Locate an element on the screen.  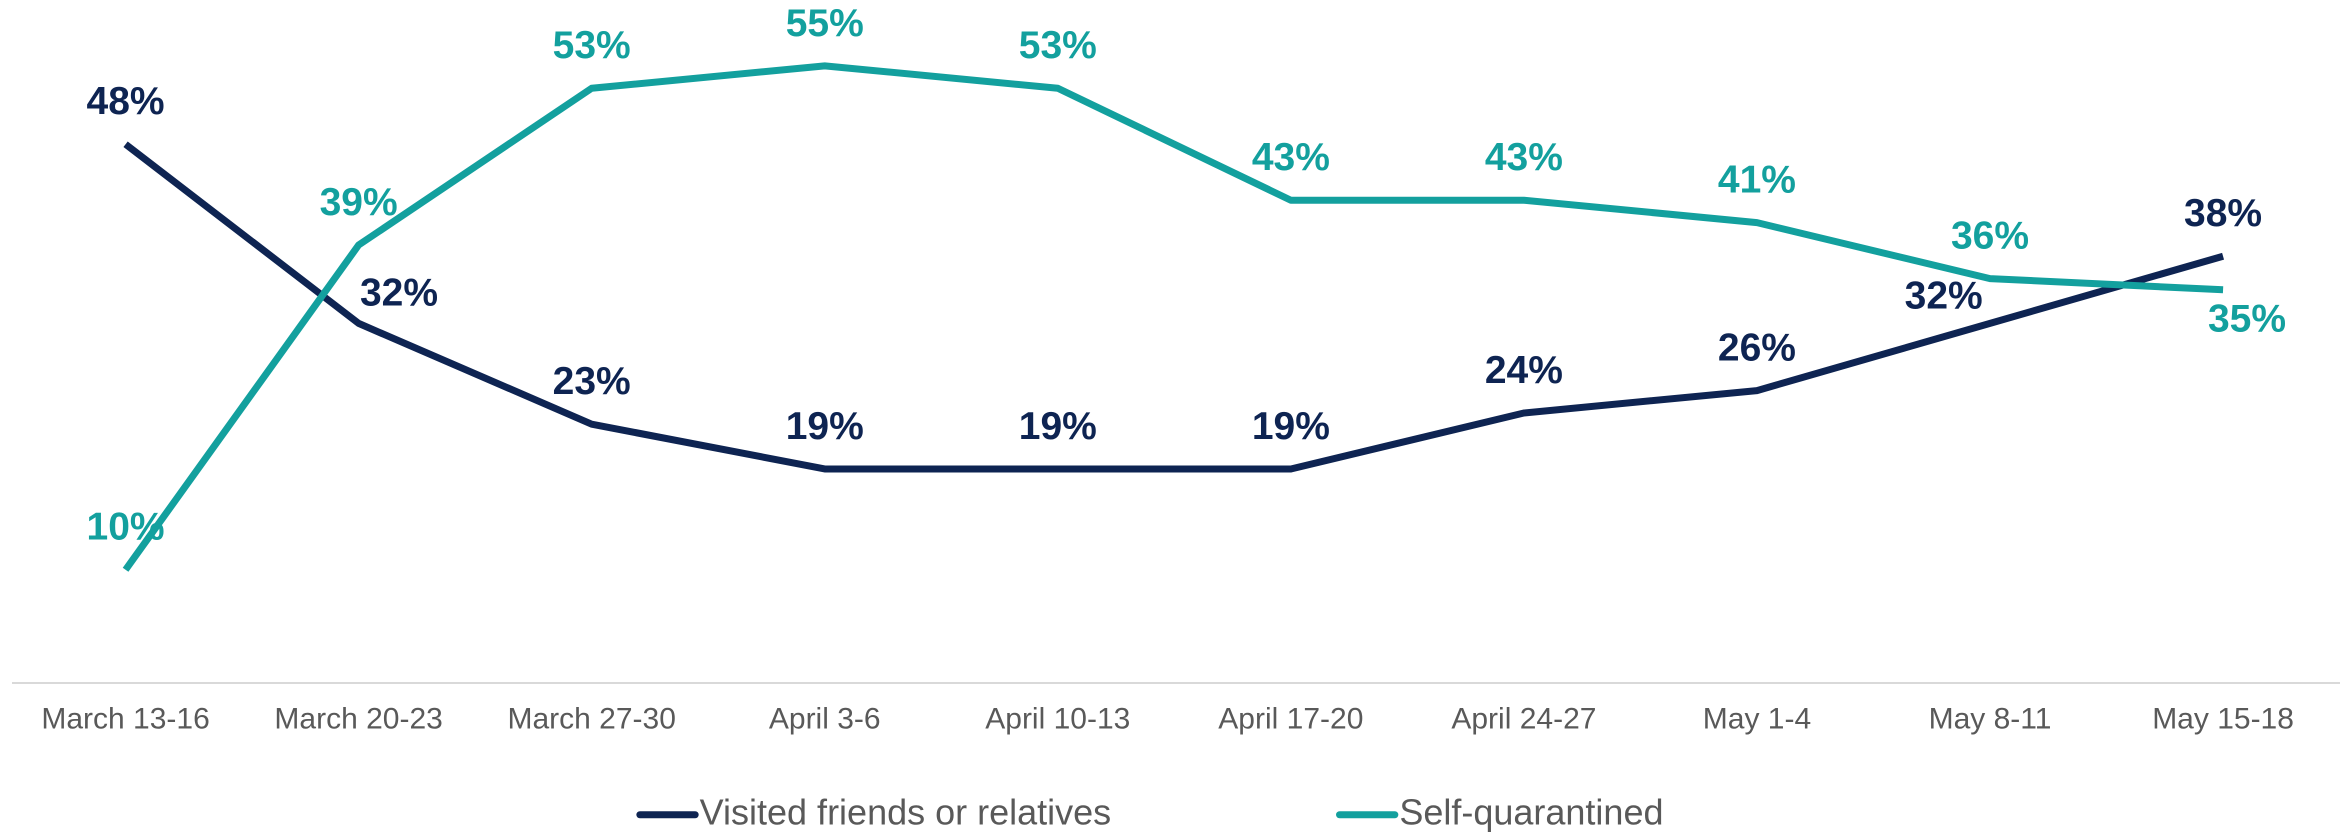
data-label: 23% is located at coordinates (592, 381).